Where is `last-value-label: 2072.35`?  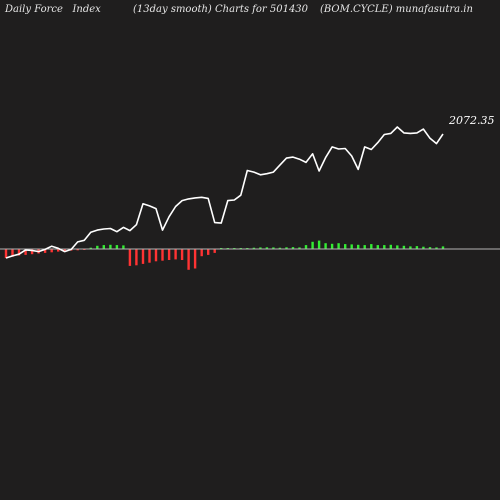 last-value-label: 2072.35 is located at coordinates (471, 120).